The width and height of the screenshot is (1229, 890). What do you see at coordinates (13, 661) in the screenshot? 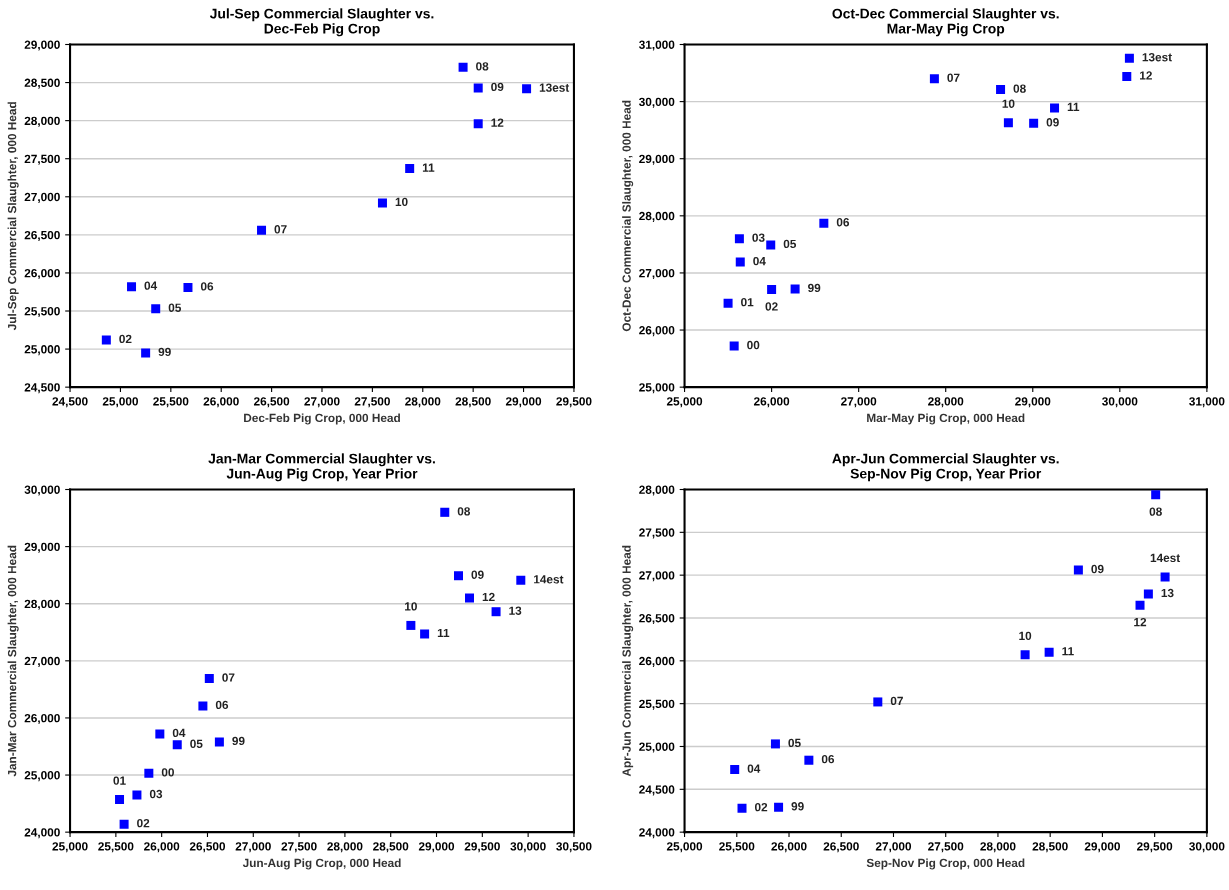
I see `y-axis-title: Jan-Mar Commercial Slaughter, 000 Head` at bounding box center [13, 661].